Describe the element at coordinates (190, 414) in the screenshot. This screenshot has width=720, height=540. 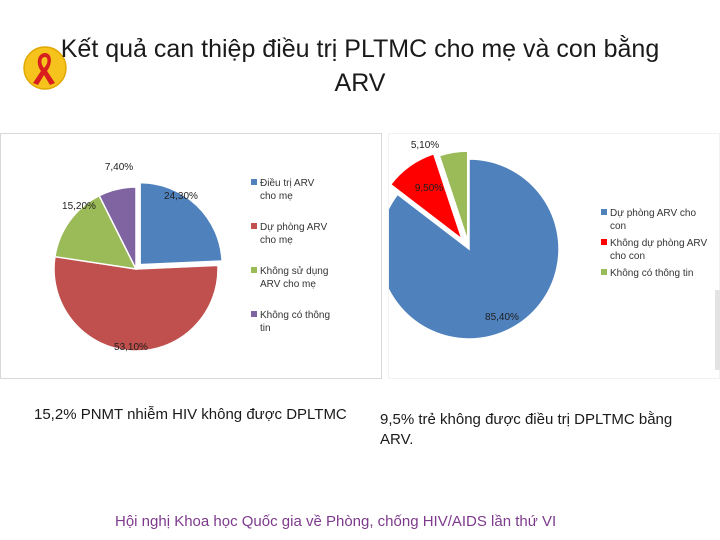
I see `caption-left: 15,2% PNMT nhiễm HIV không được DPLTMC` at that location.